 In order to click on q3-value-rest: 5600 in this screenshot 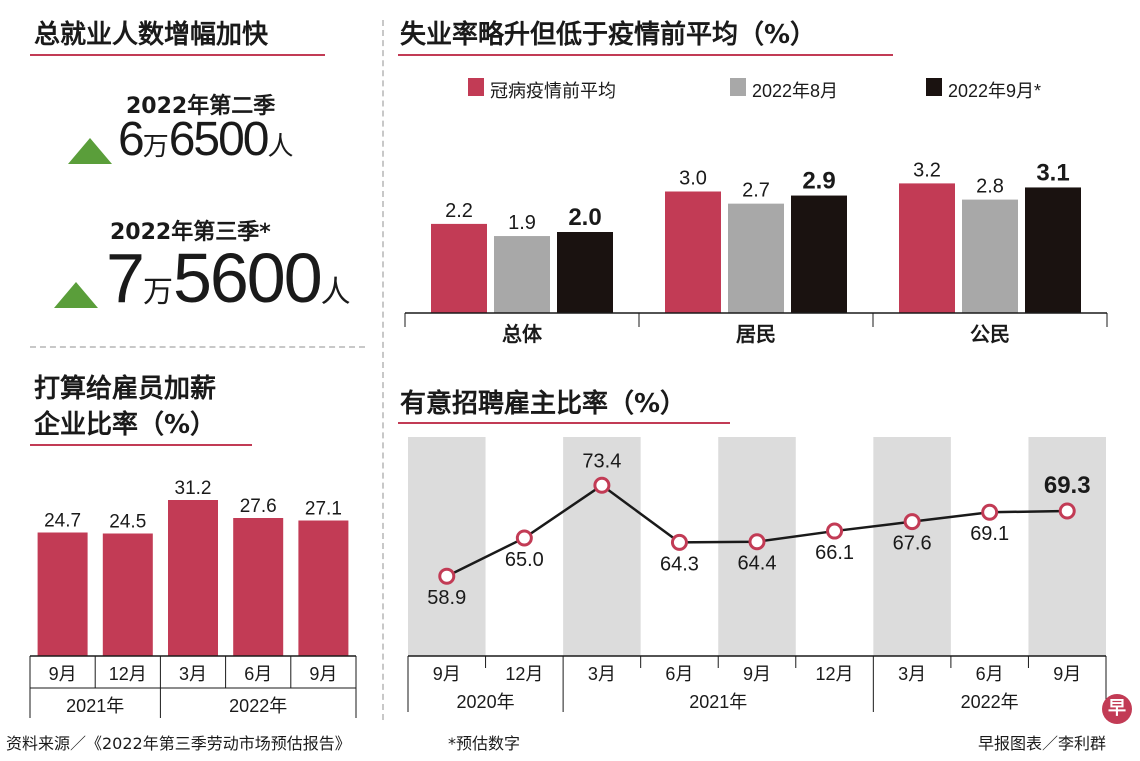, I will do `click(247, 278)`.